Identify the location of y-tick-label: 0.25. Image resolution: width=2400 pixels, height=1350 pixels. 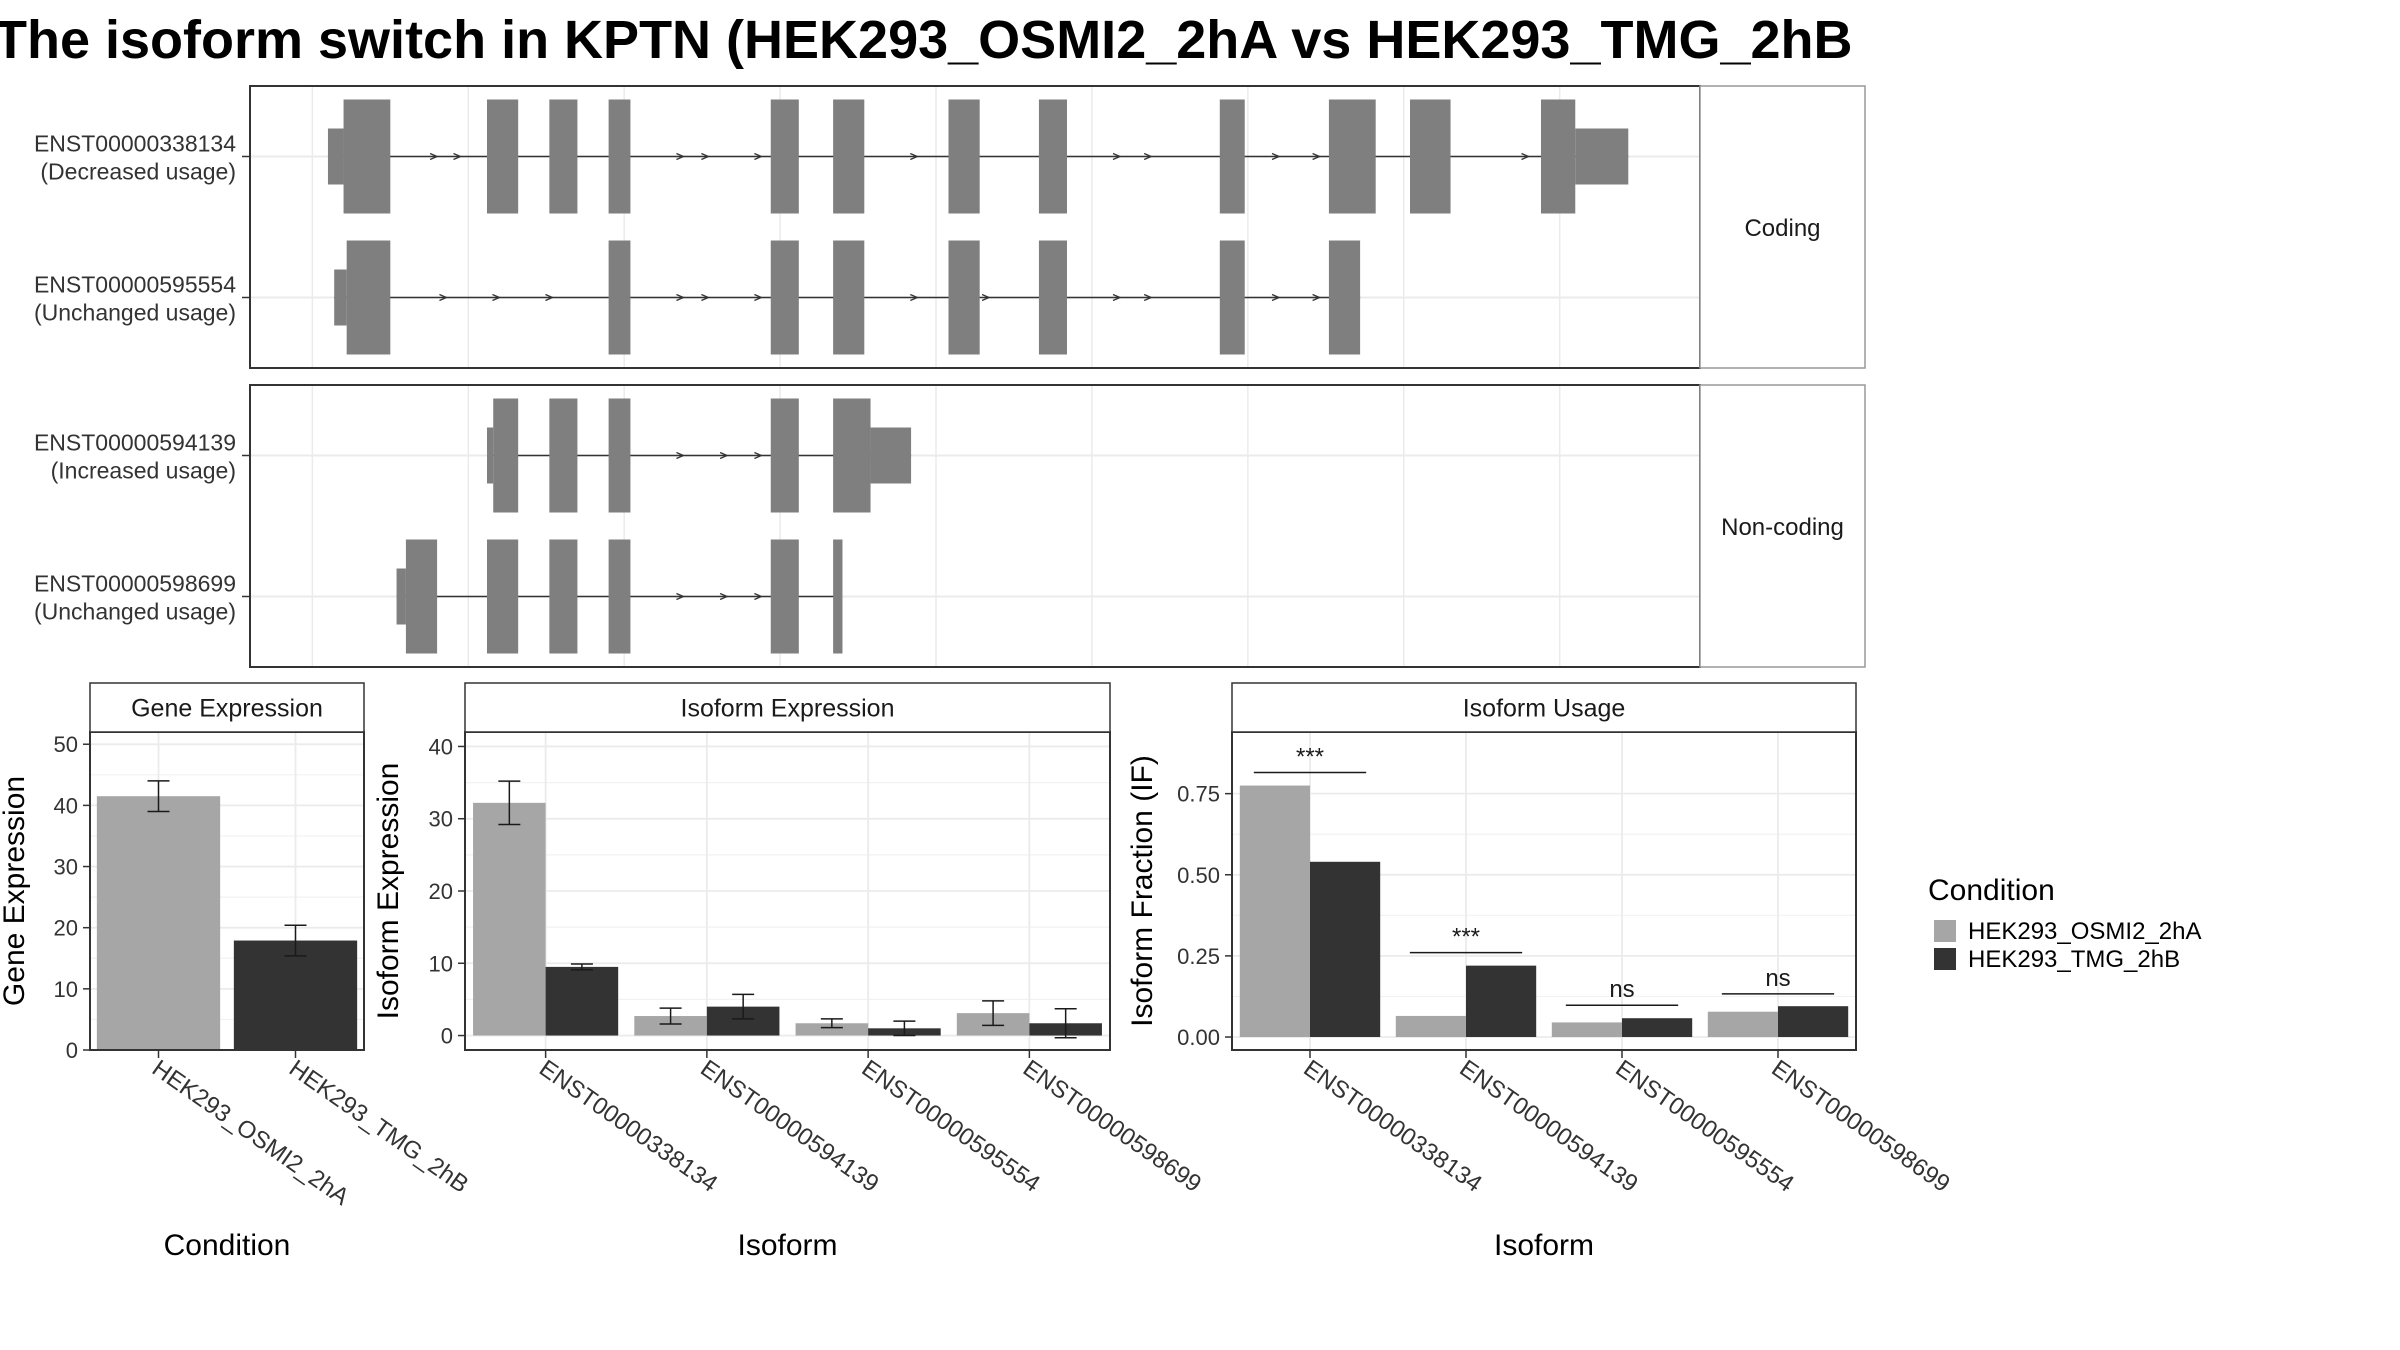
(1198, 956).